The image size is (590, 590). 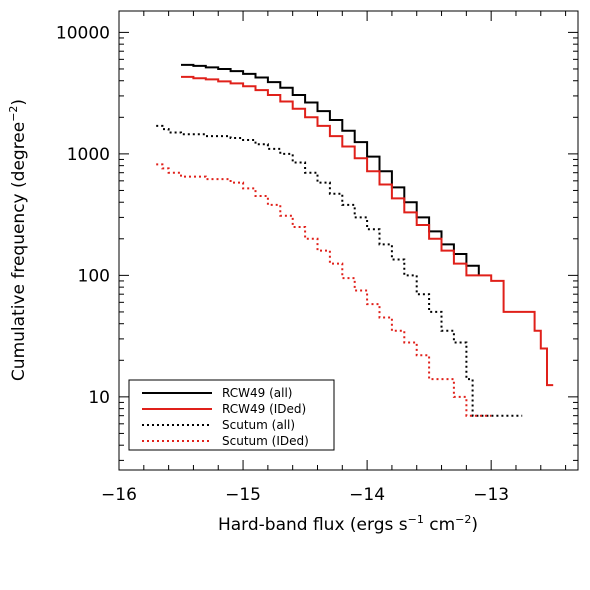 I want to click on legend-label: RCW49 (all), so click(x=257, y=393).